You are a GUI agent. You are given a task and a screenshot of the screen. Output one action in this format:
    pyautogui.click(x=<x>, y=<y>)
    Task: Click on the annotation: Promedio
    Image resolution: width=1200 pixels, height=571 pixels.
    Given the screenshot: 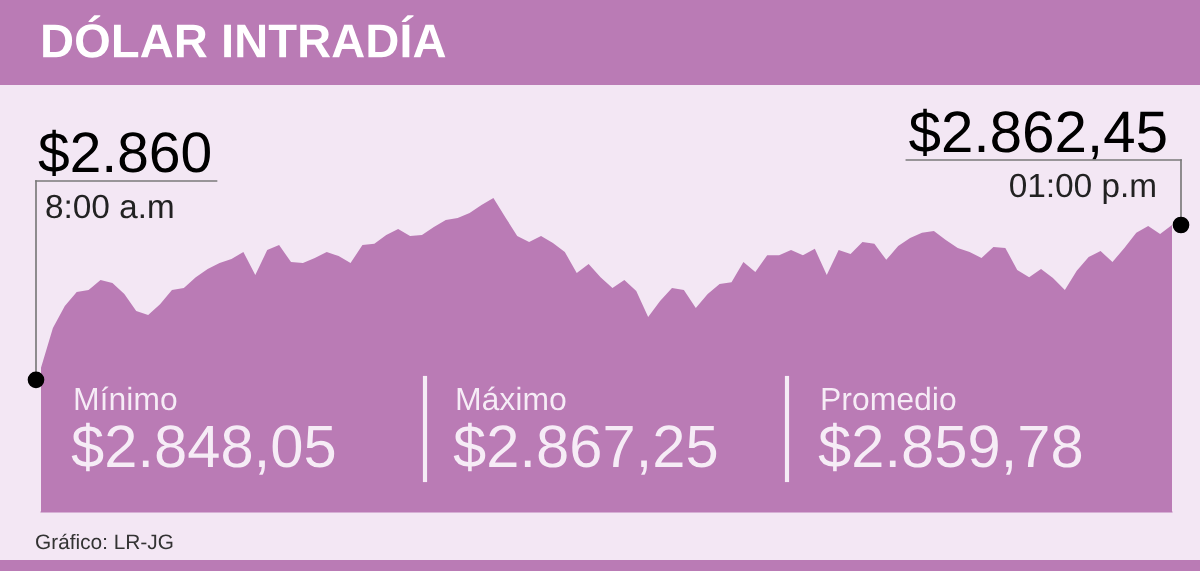 What is the action you would take?
    pyautogui.click(x=889, y=398)
    